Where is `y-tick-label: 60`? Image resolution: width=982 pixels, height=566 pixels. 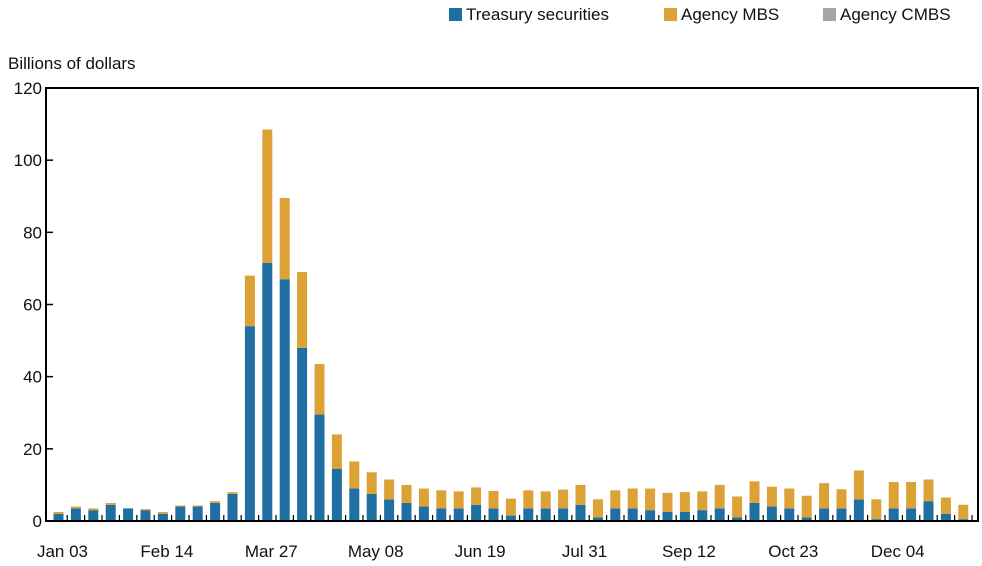
y-tick-label: 60 is located at coordinates (32, 305).